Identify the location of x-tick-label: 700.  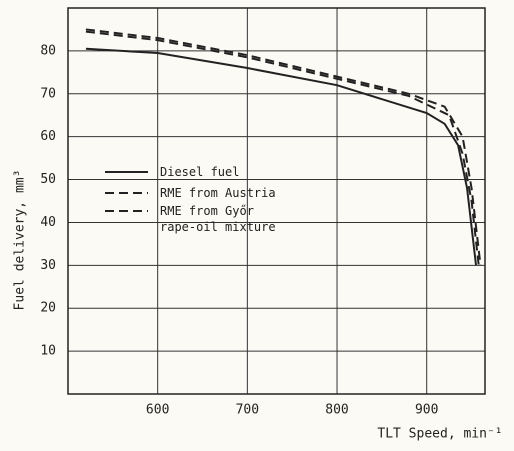
(247, 410).